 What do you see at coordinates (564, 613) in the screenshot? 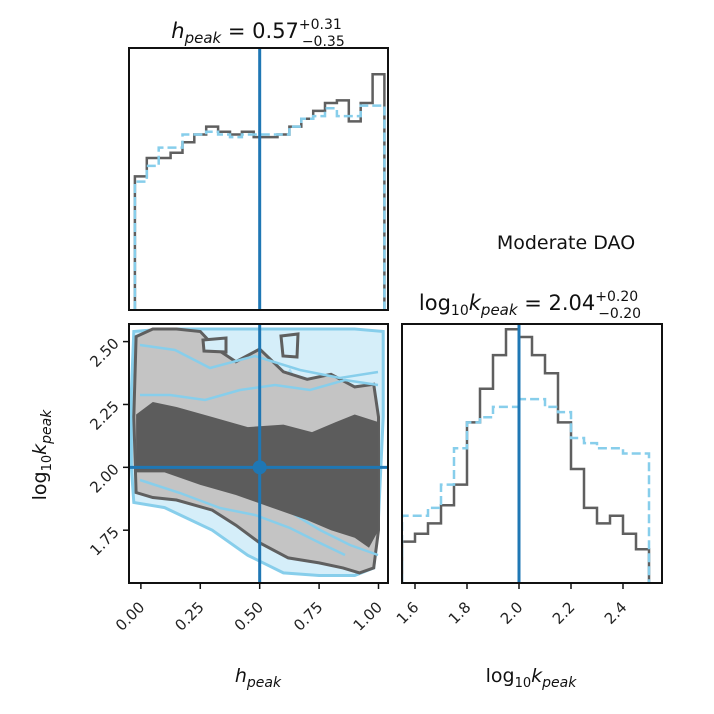
I see `kpeak-x-tick-label: 2.2` at bounding box center [564, 613].